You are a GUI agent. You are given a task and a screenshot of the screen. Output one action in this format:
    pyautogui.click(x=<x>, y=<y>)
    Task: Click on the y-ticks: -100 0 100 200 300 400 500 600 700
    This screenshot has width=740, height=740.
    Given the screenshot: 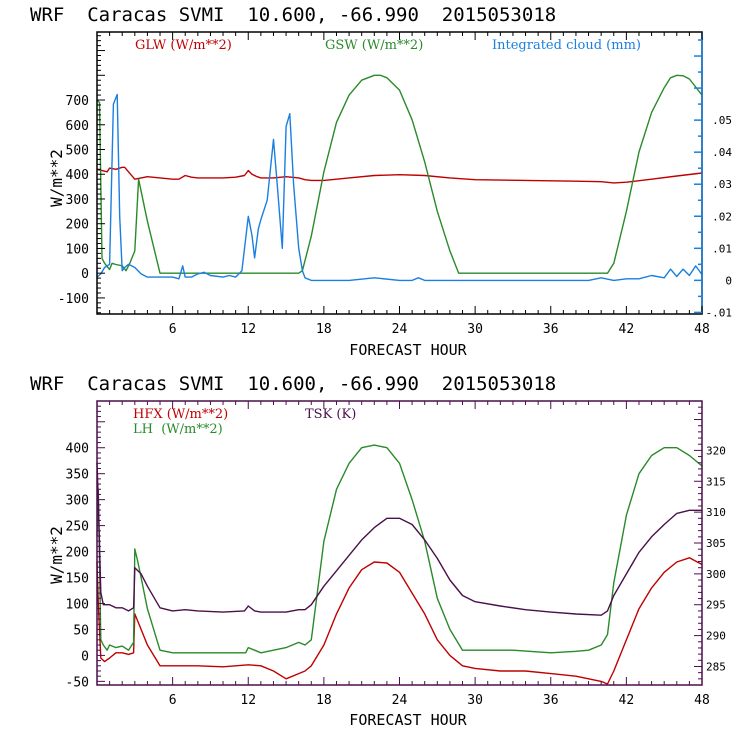 What is the action you would take?
    pyautogui.click(x=81, y=174)
    